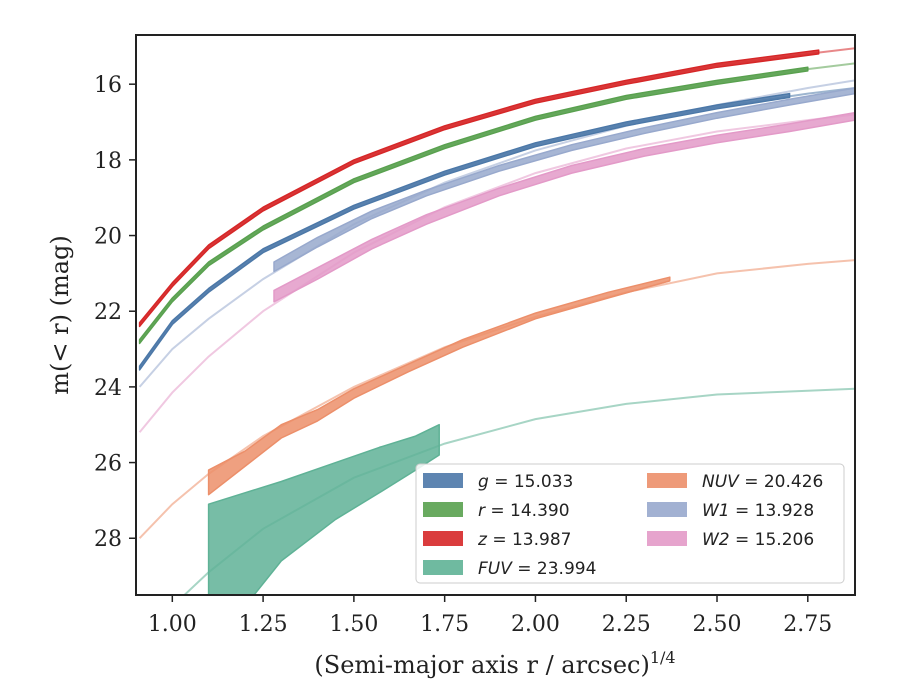 This screenshot has width=900, height=700. I want to click on y-tick-label: 16, so click(108, 85).